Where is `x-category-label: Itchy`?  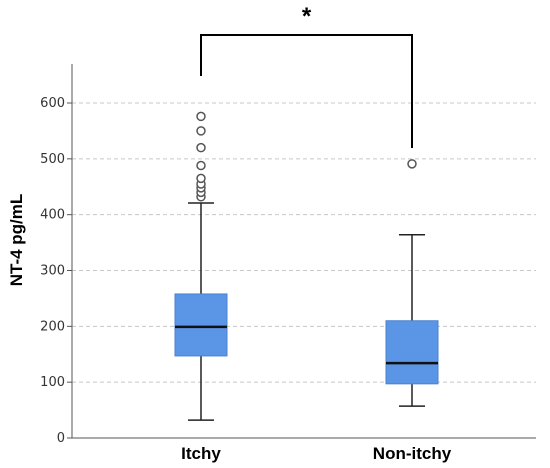
x-category-label: Itchy is located at coordinates (201, 453).